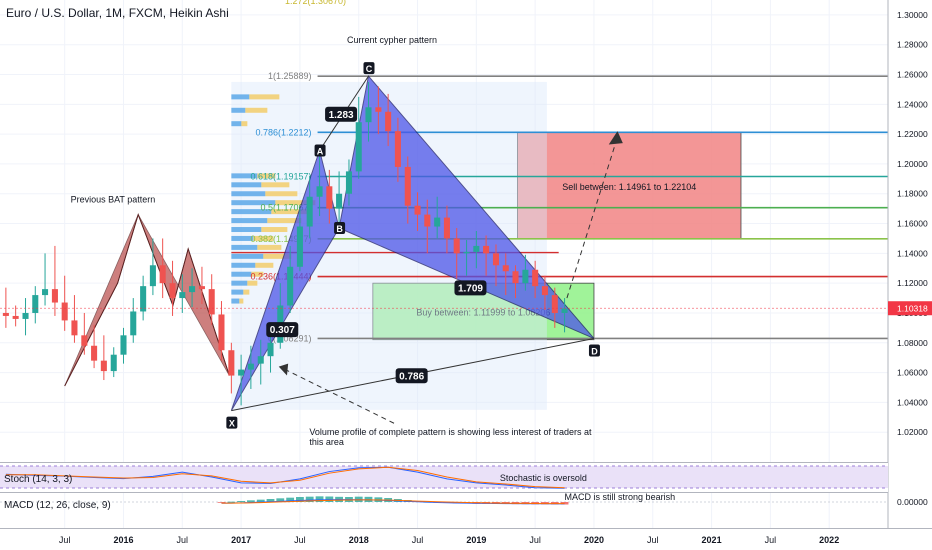 The width and height of the screenshot is (932, 550). Describe the element at coordinates (912, 45) in the screenshot. I see `price-tick-label: 1.28000` at that location.